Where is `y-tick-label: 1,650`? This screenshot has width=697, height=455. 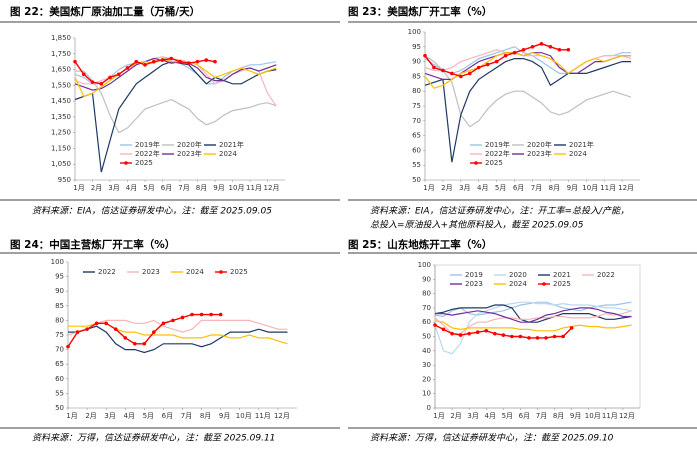
y-tick-label: 1,650 is located at coordinates (61, 70).